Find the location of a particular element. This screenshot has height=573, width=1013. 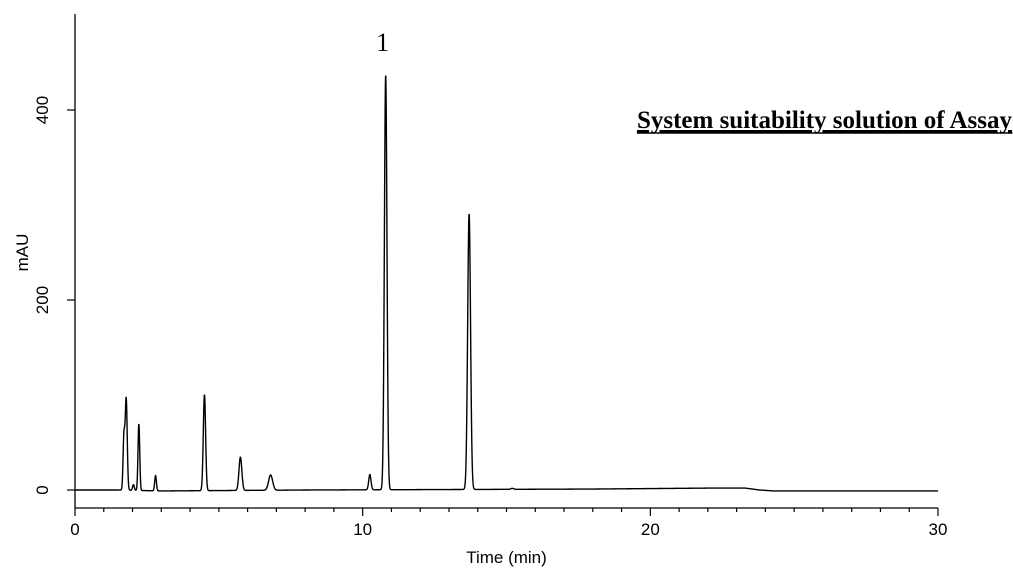

peak-labels: 1 is located at coordinates (382, 42).